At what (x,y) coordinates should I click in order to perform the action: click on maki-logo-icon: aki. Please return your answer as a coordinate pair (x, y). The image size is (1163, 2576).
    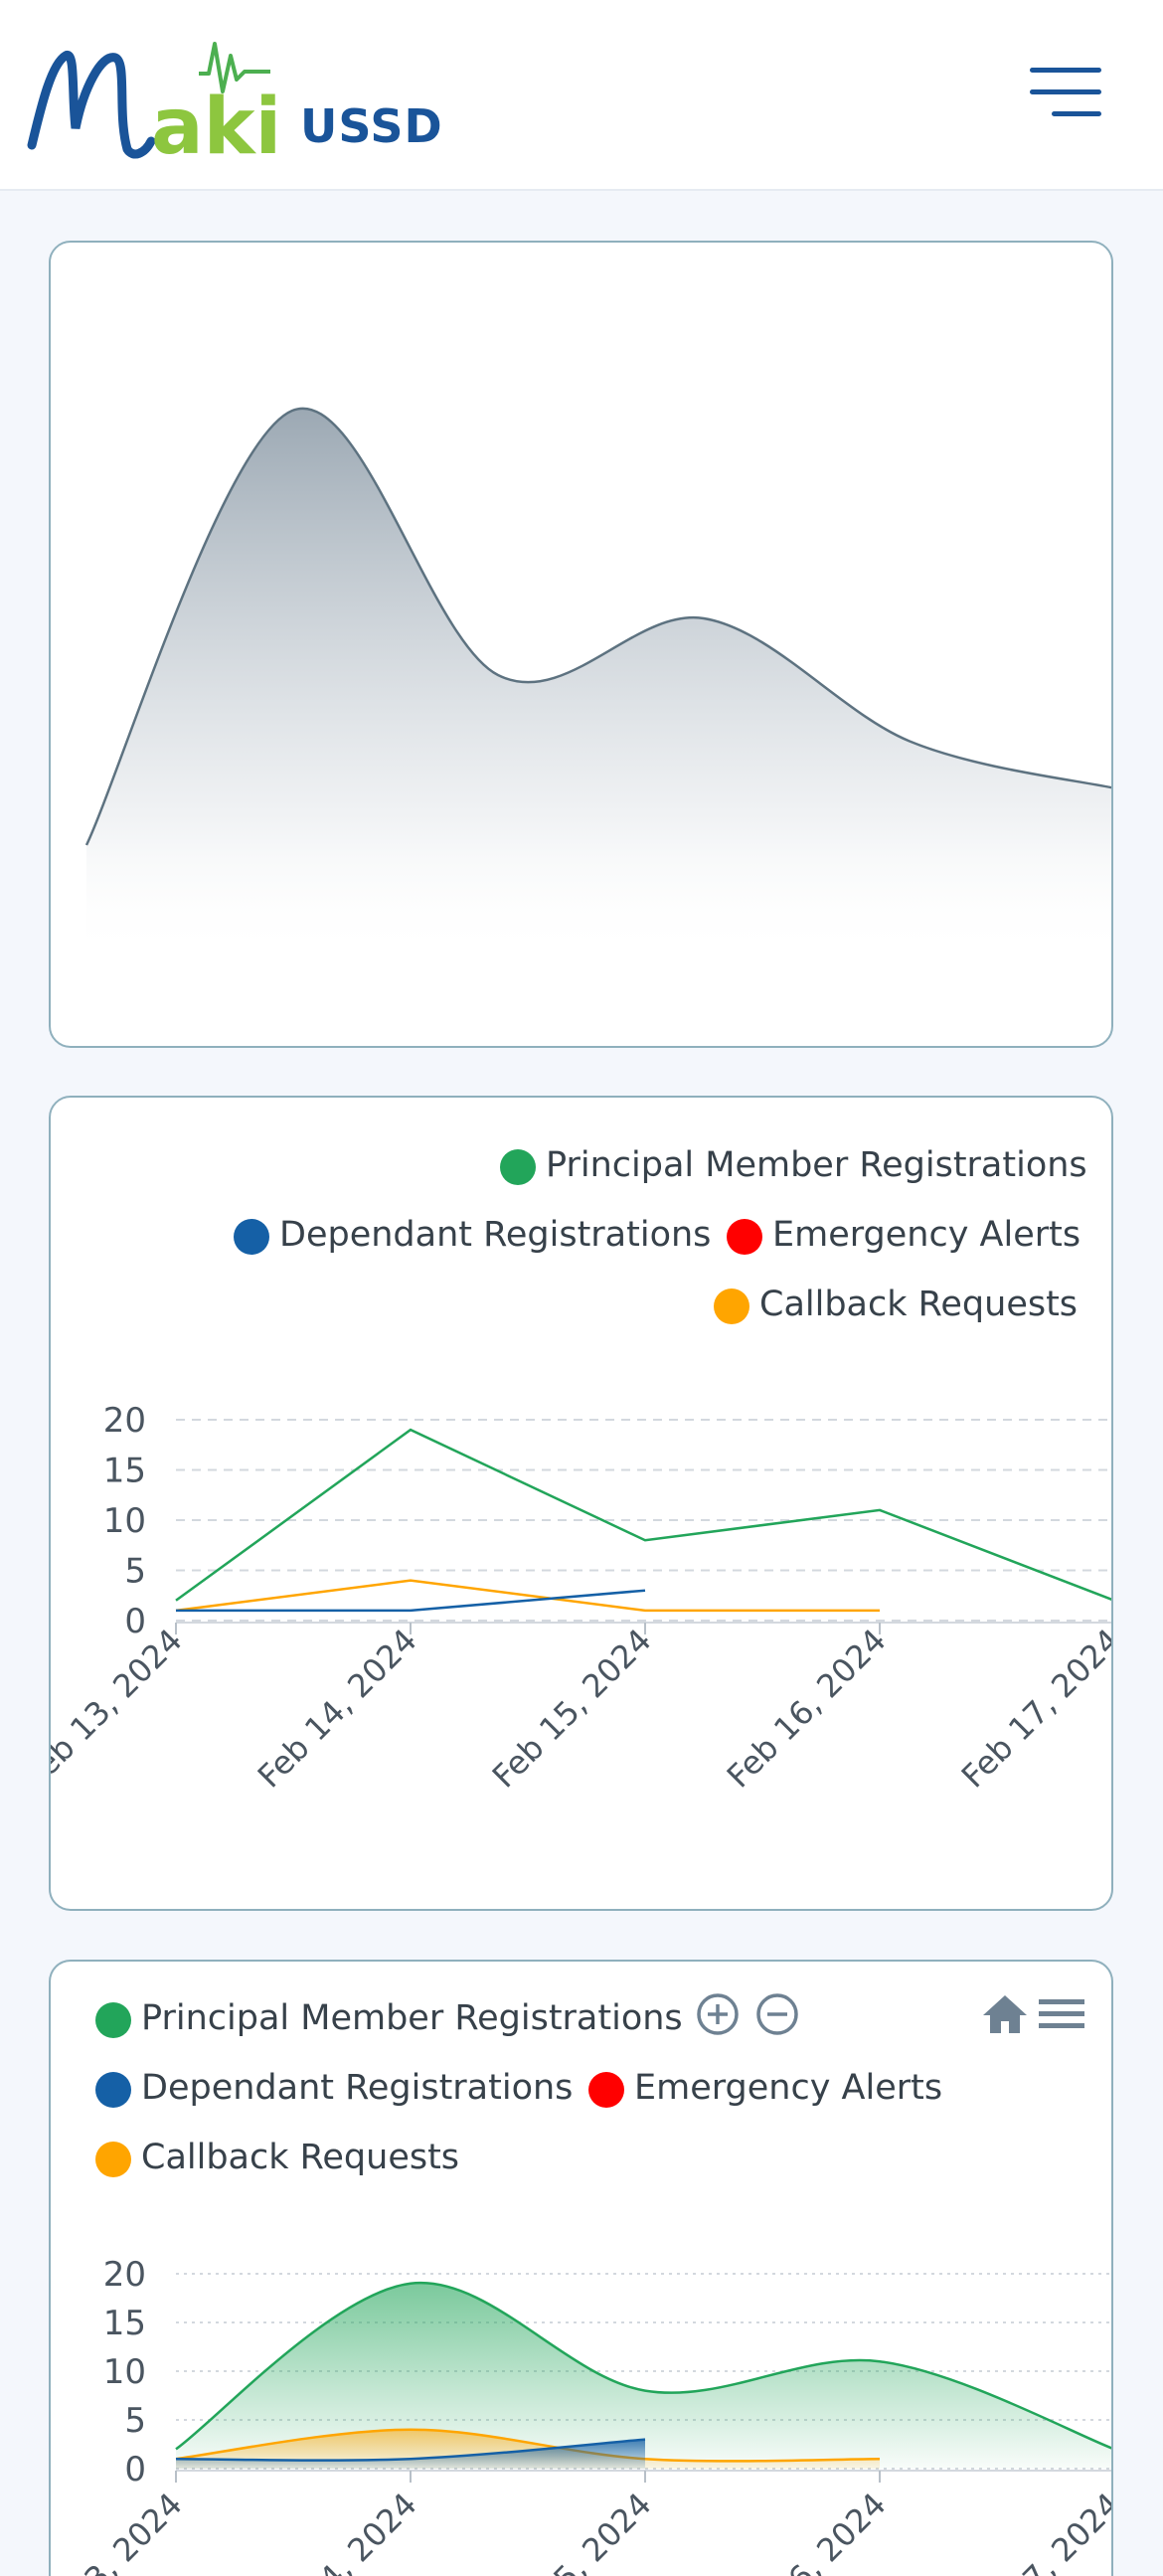
    Looking at the image, I should click on (154, 107).